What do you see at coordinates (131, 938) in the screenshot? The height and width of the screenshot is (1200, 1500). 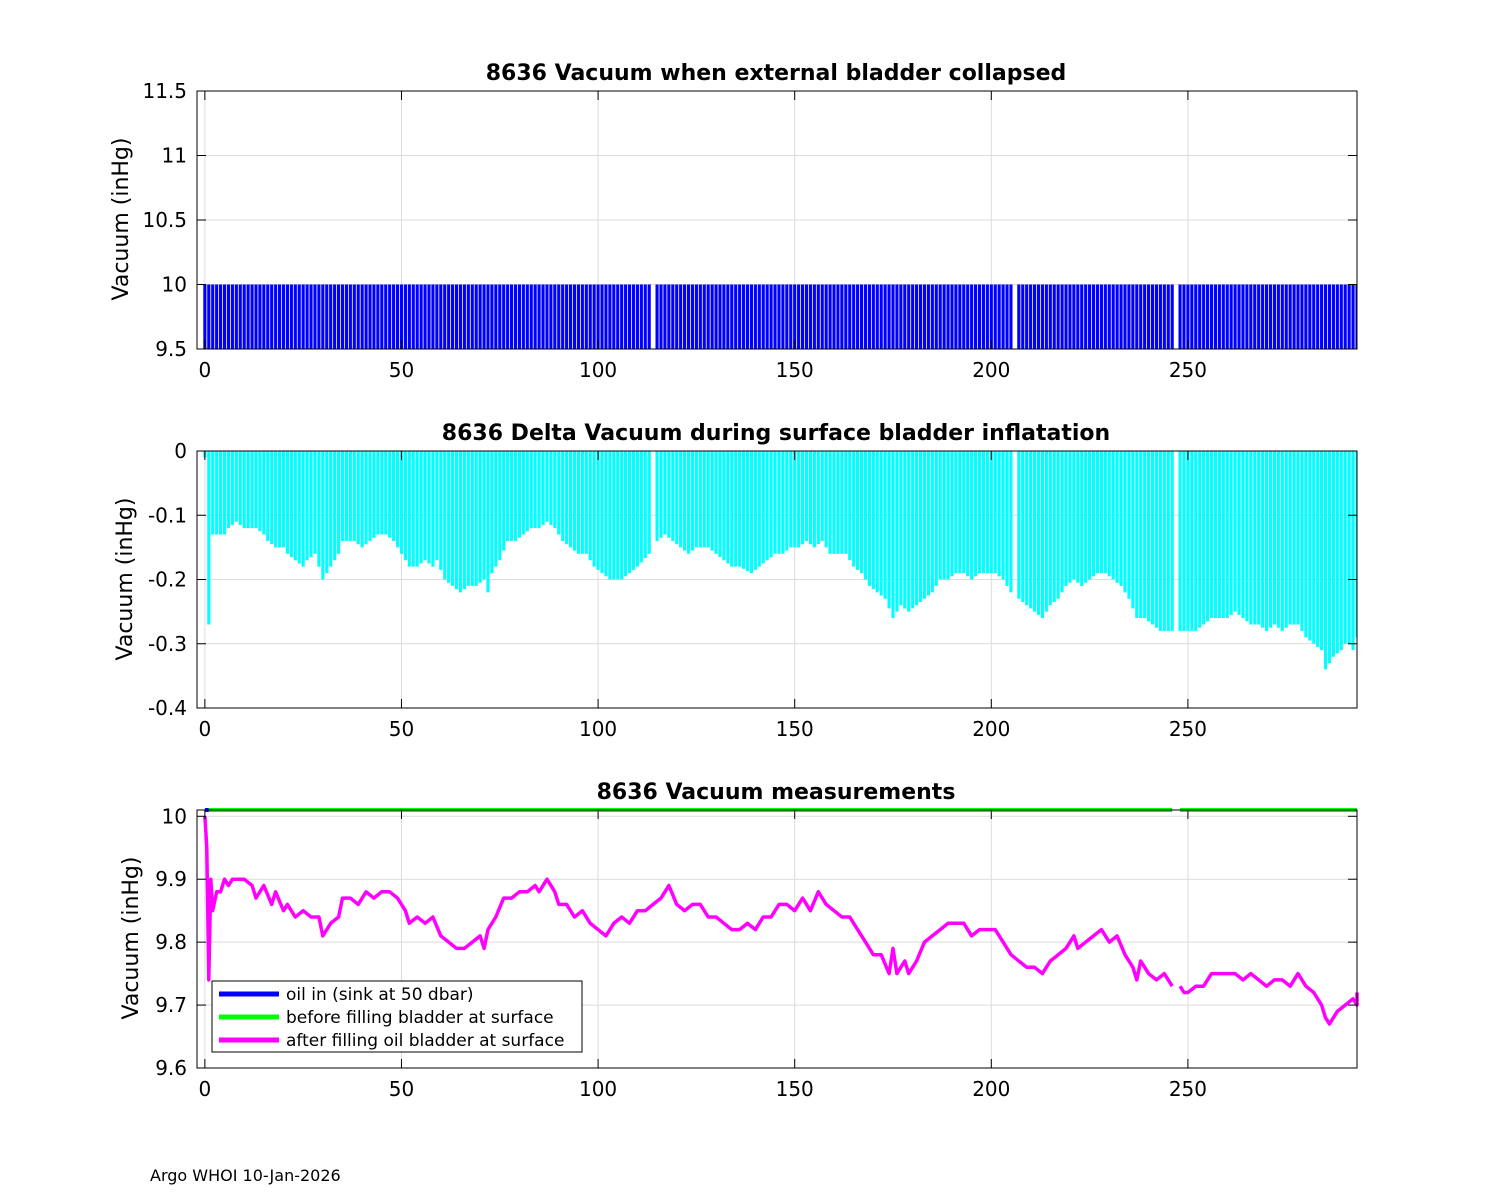 I see `y-axis-label: Vacuum (inHg)` at bounding box center [131, 938].